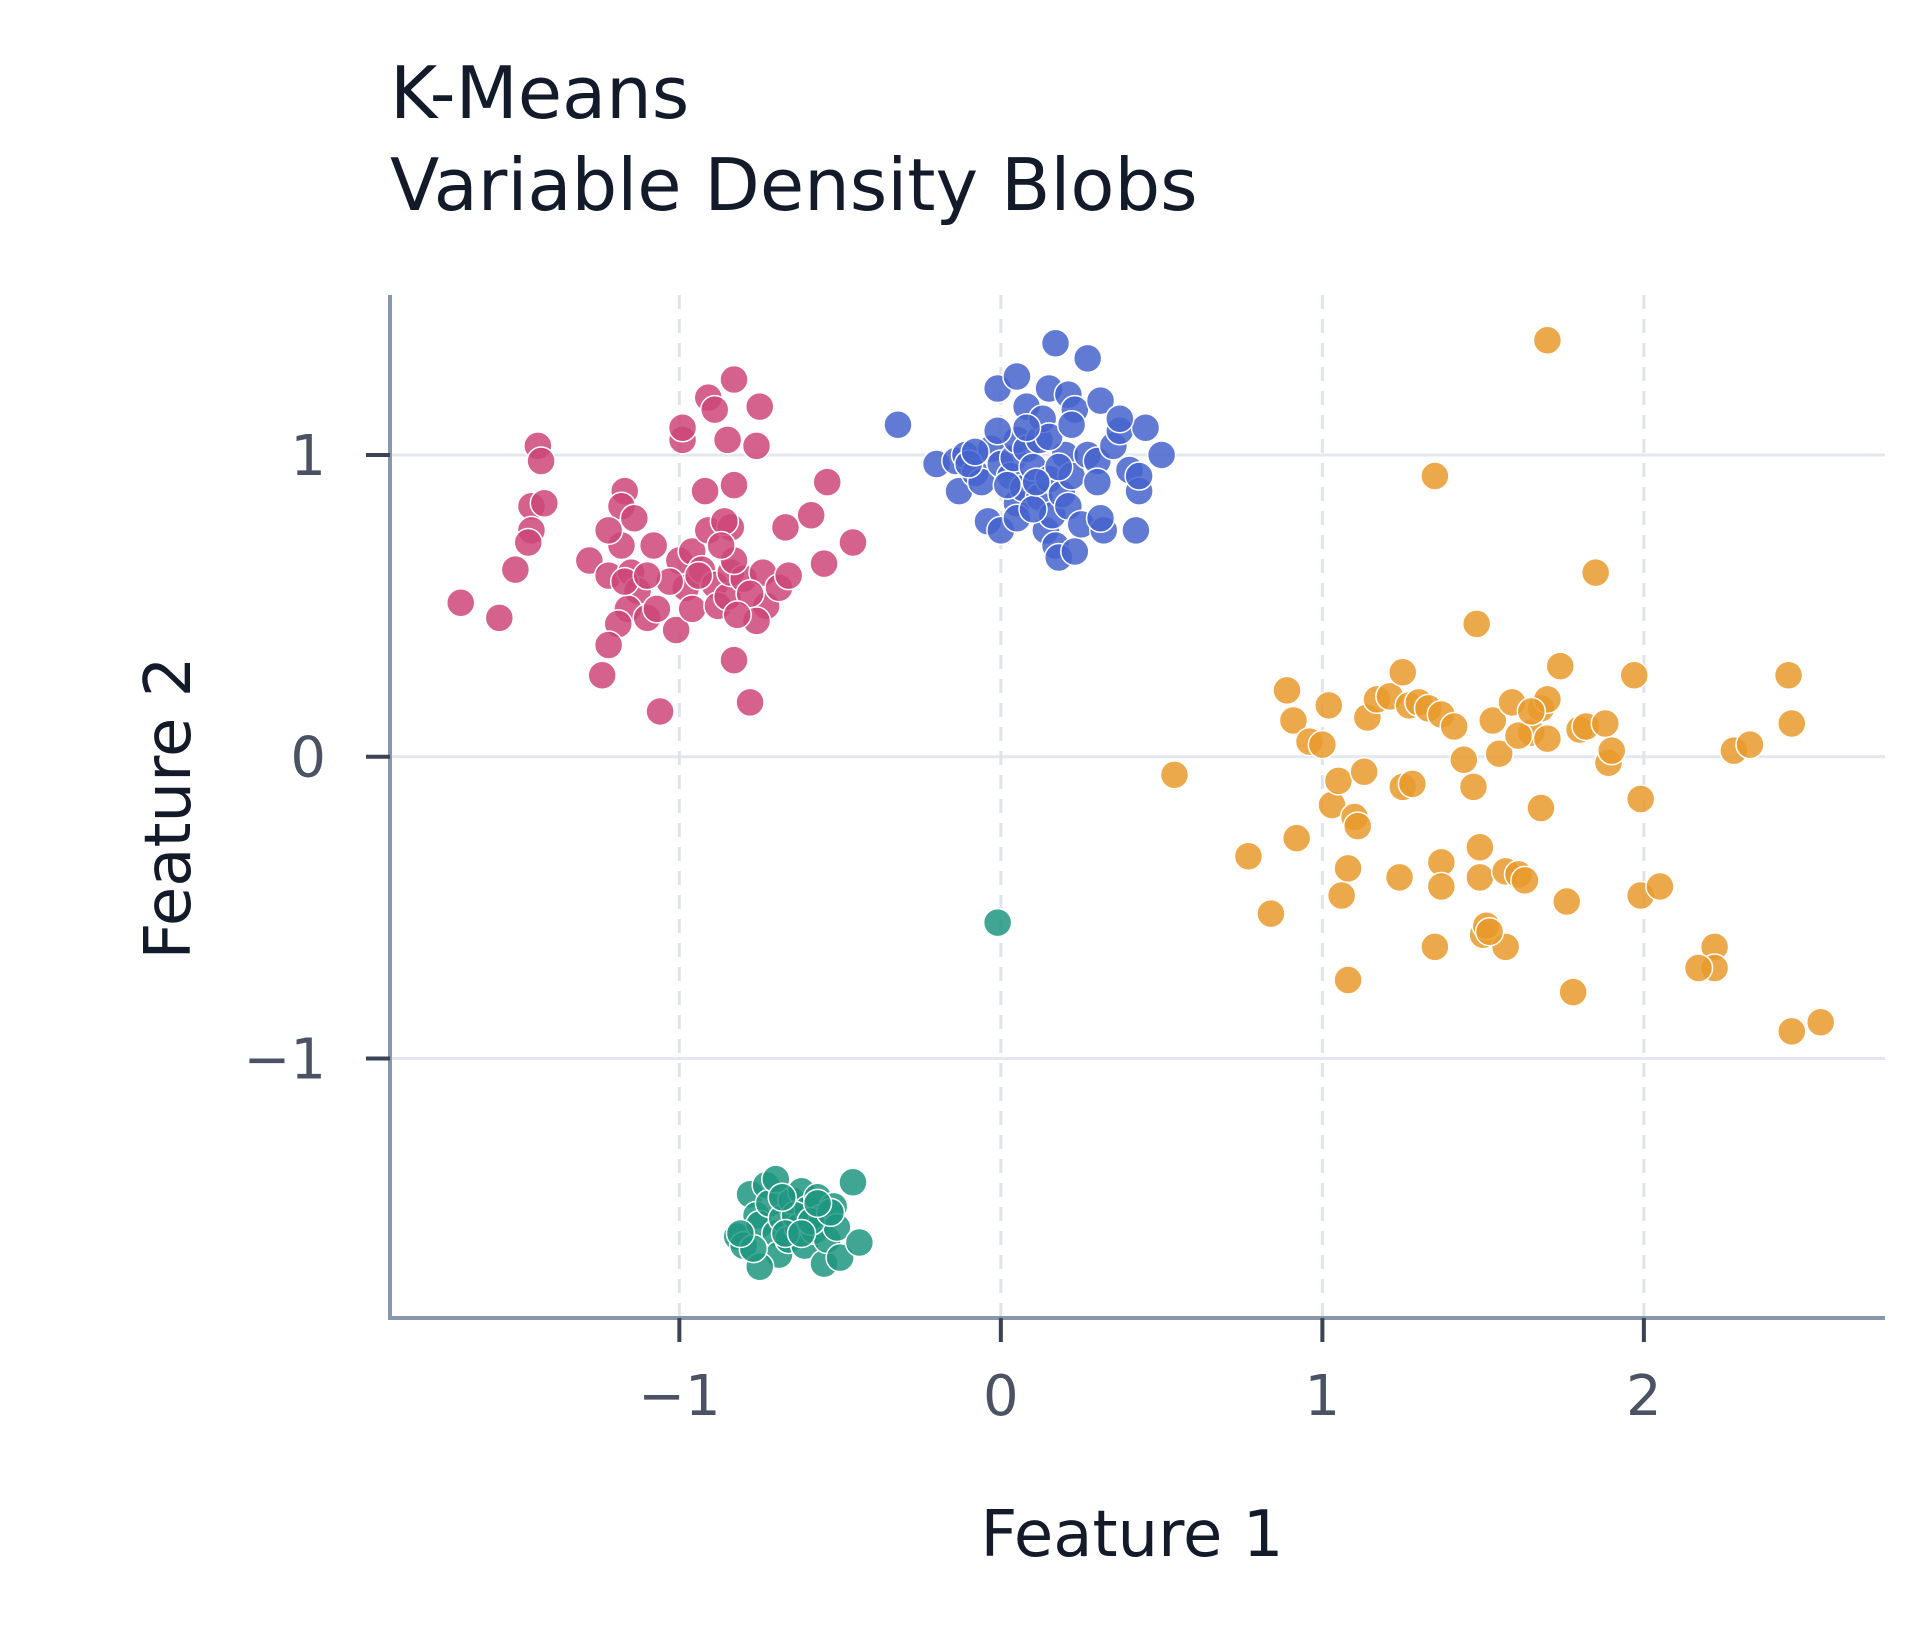  I want to click on x-tick-label: 2, so click(1644, 1396).